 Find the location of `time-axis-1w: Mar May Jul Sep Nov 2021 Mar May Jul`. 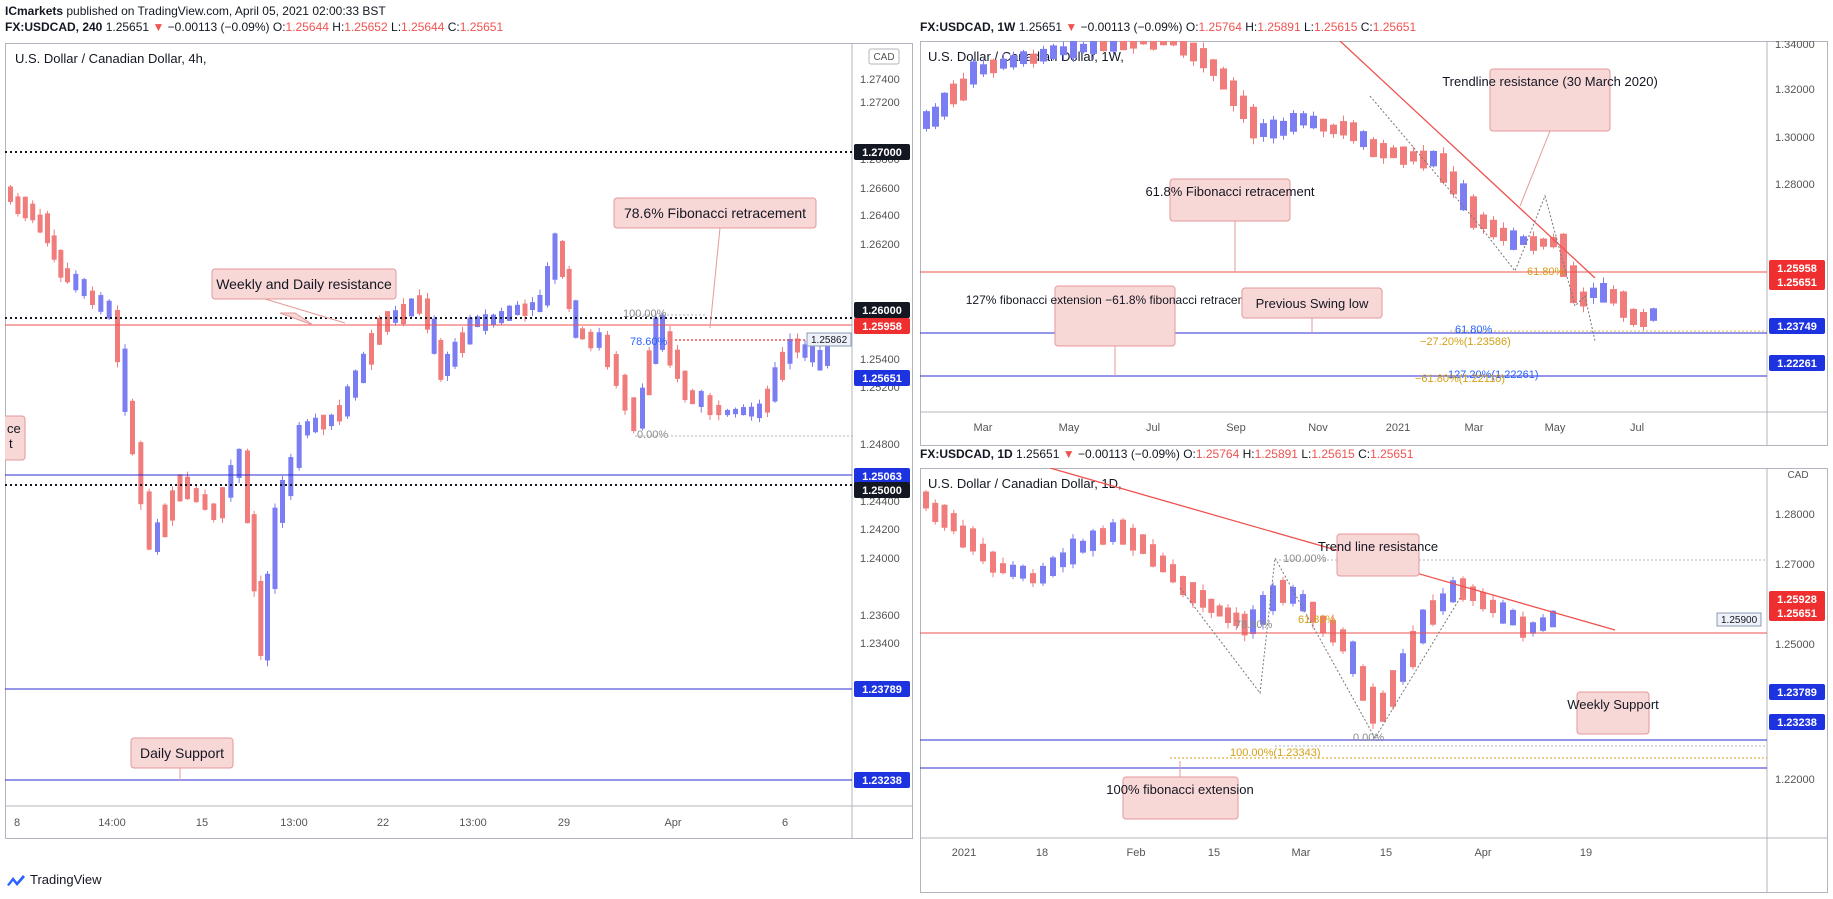

time-axis-1w: Mar May Jul Sep Nov 2021 Mar May Jul is located at coordinates (1309, 428).